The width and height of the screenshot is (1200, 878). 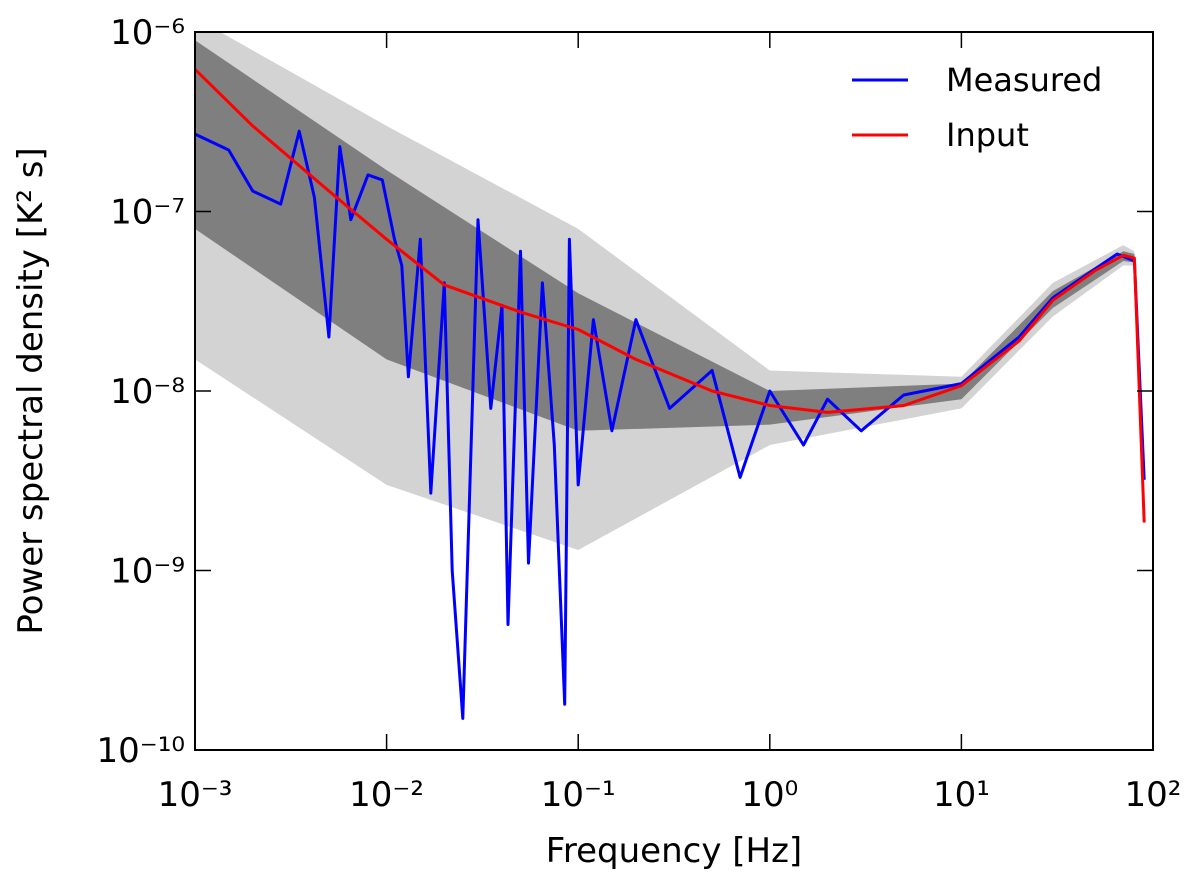 What do you see at coordinates (1024, 80) in the screenshot?
I see `legend-label: Measured` at bounding box center [1024, 80].